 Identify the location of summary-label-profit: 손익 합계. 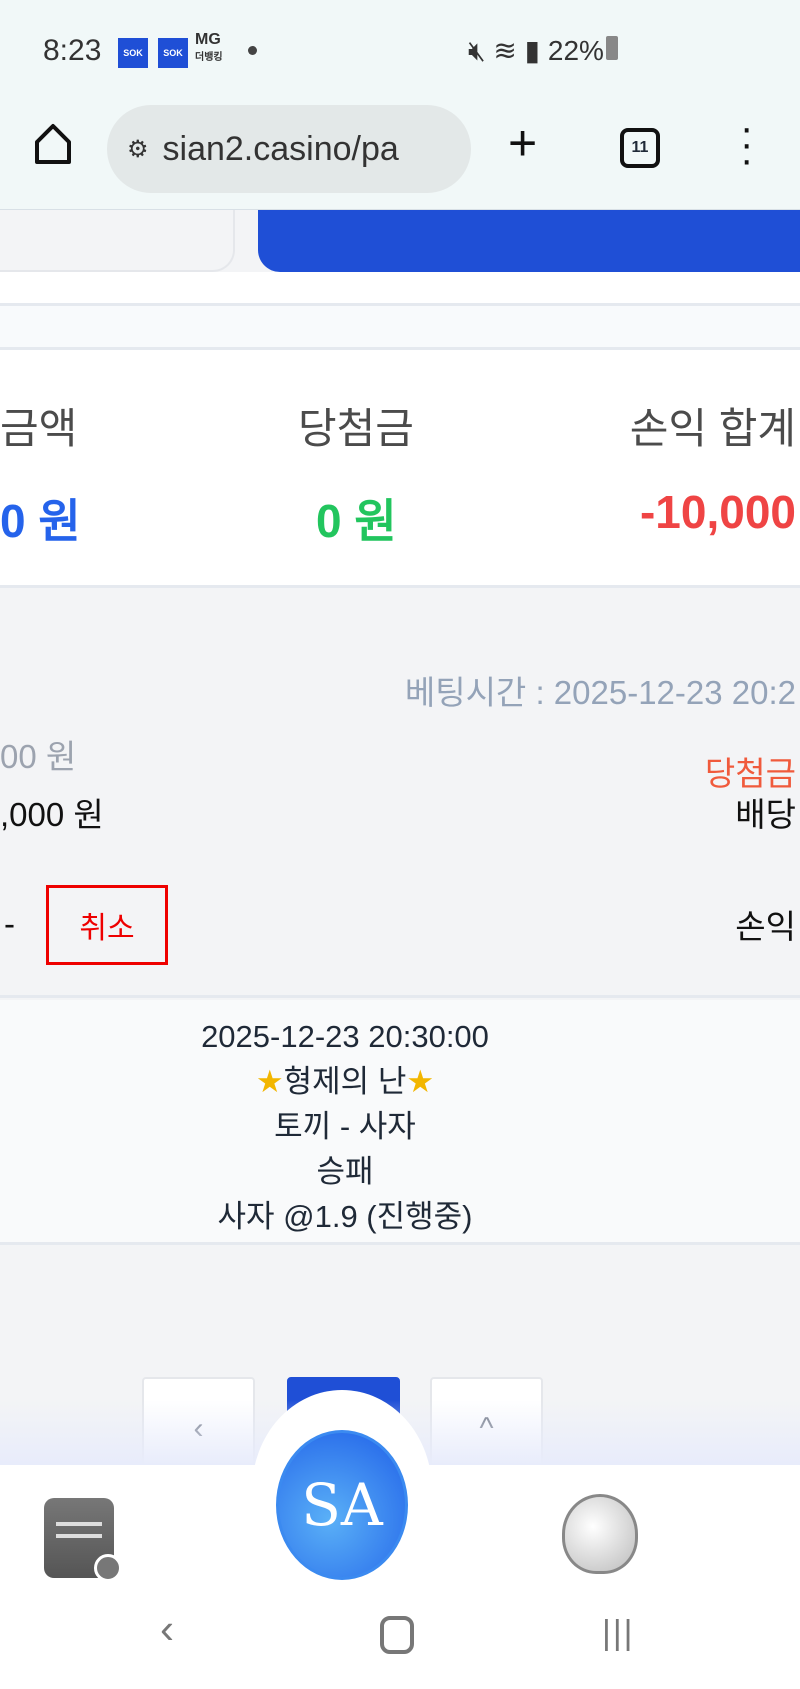
(712, 428).